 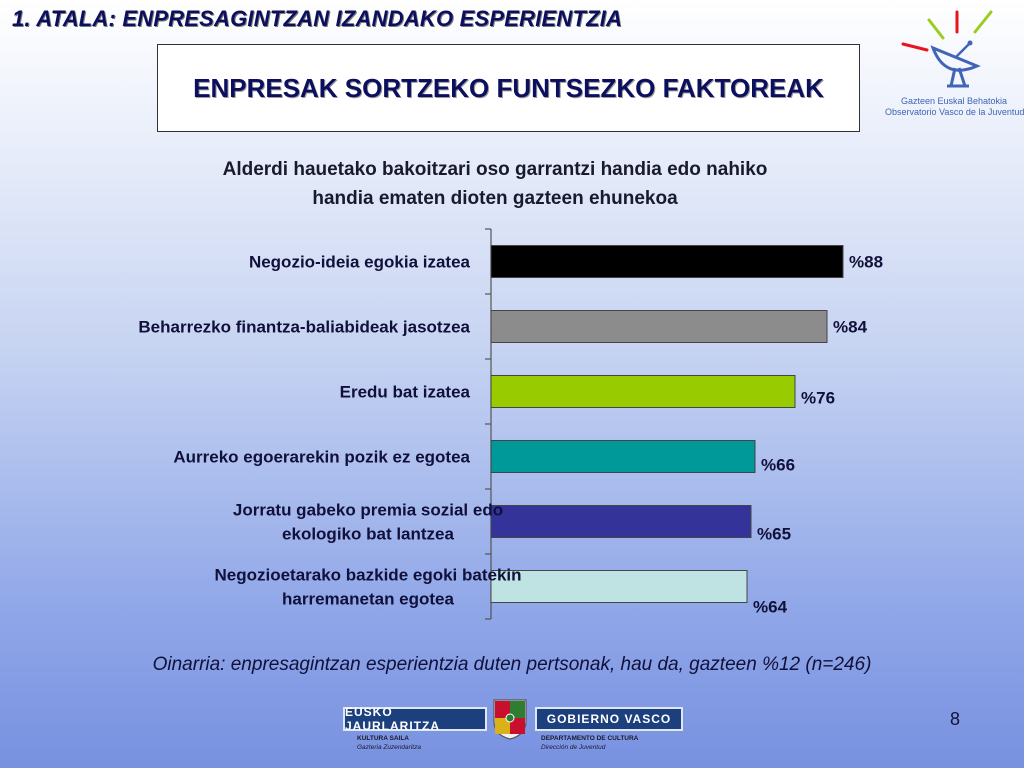 I want to click on satellite-dish-icon, so click(x=947, y=49).